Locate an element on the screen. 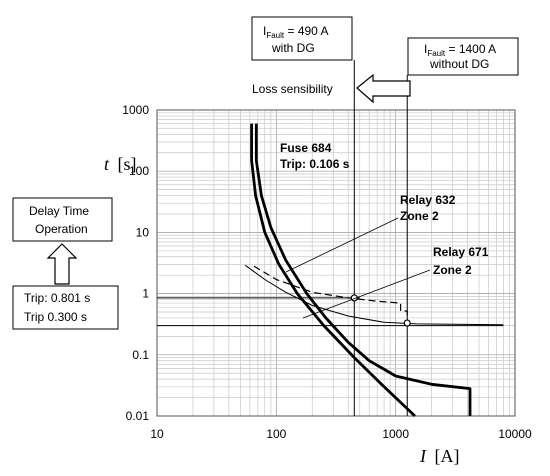  svg-text: Delay Time is located at coordinates (59, 211).